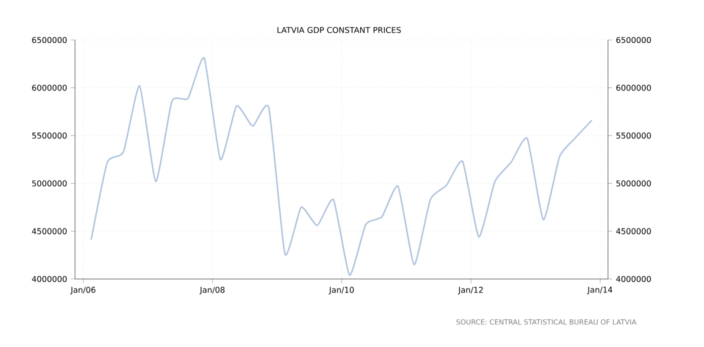 This screenshot has width=704, height=347. What do you see at coordinates (49, 279) in the screenshot?
I see `y-tick-label: 4000000` at bounding box center [49, 279].